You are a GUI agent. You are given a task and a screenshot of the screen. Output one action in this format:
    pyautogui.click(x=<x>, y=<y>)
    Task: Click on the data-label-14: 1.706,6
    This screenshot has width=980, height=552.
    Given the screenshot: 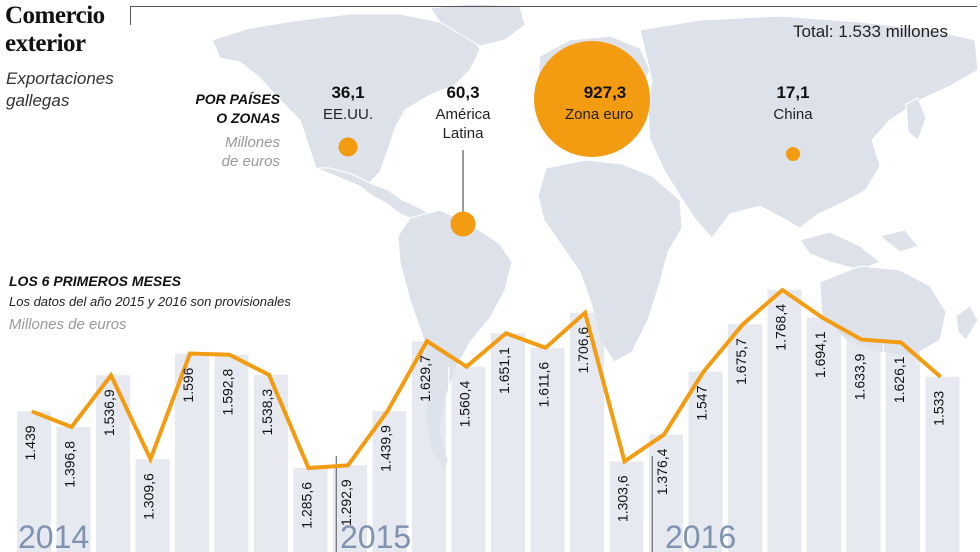 What is the action you would take?
    pyautogui.click(x=583, y=350)
    